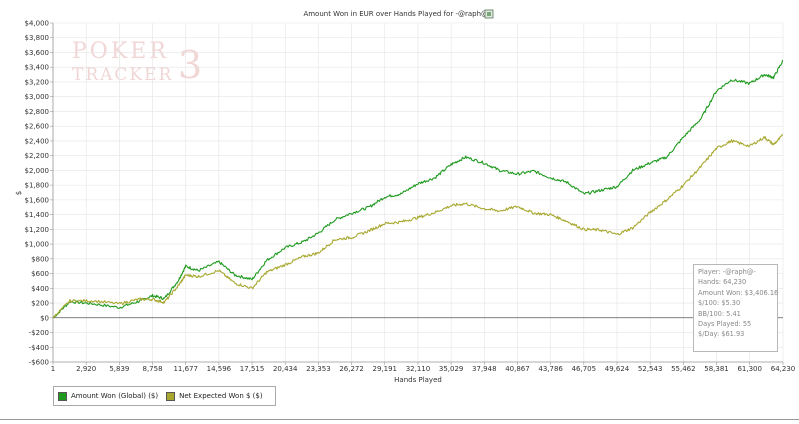 This screenshot has height=424, width=799. I want to click on x-tick-label: 52,543, so click(650, 369).